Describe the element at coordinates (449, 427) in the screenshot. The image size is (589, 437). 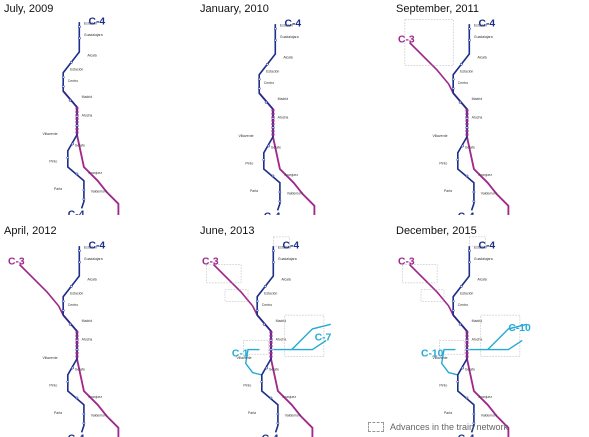
I see `legend-text: Advances in the train network` at that location.